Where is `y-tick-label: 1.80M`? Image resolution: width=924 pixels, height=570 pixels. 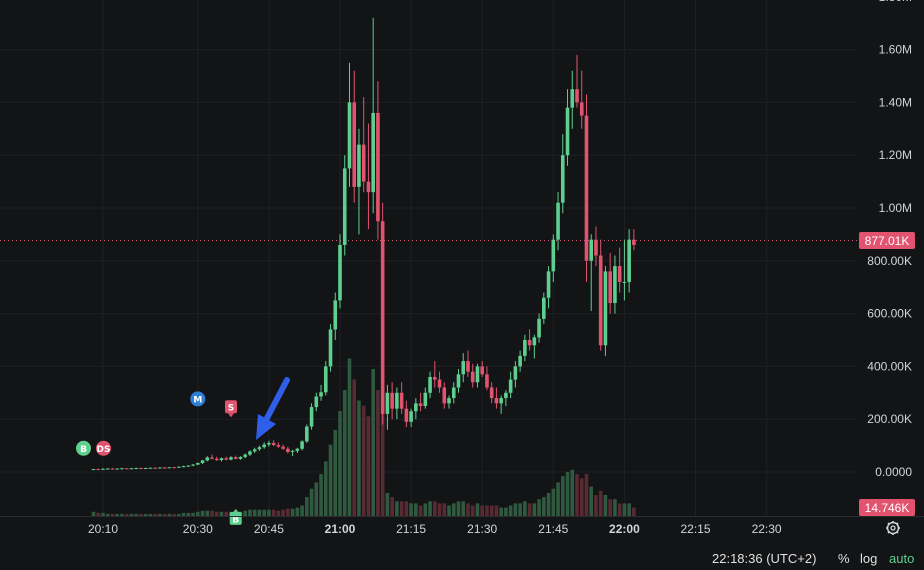
y-tick-label: 1.80M is located at coordinates (895, 2).